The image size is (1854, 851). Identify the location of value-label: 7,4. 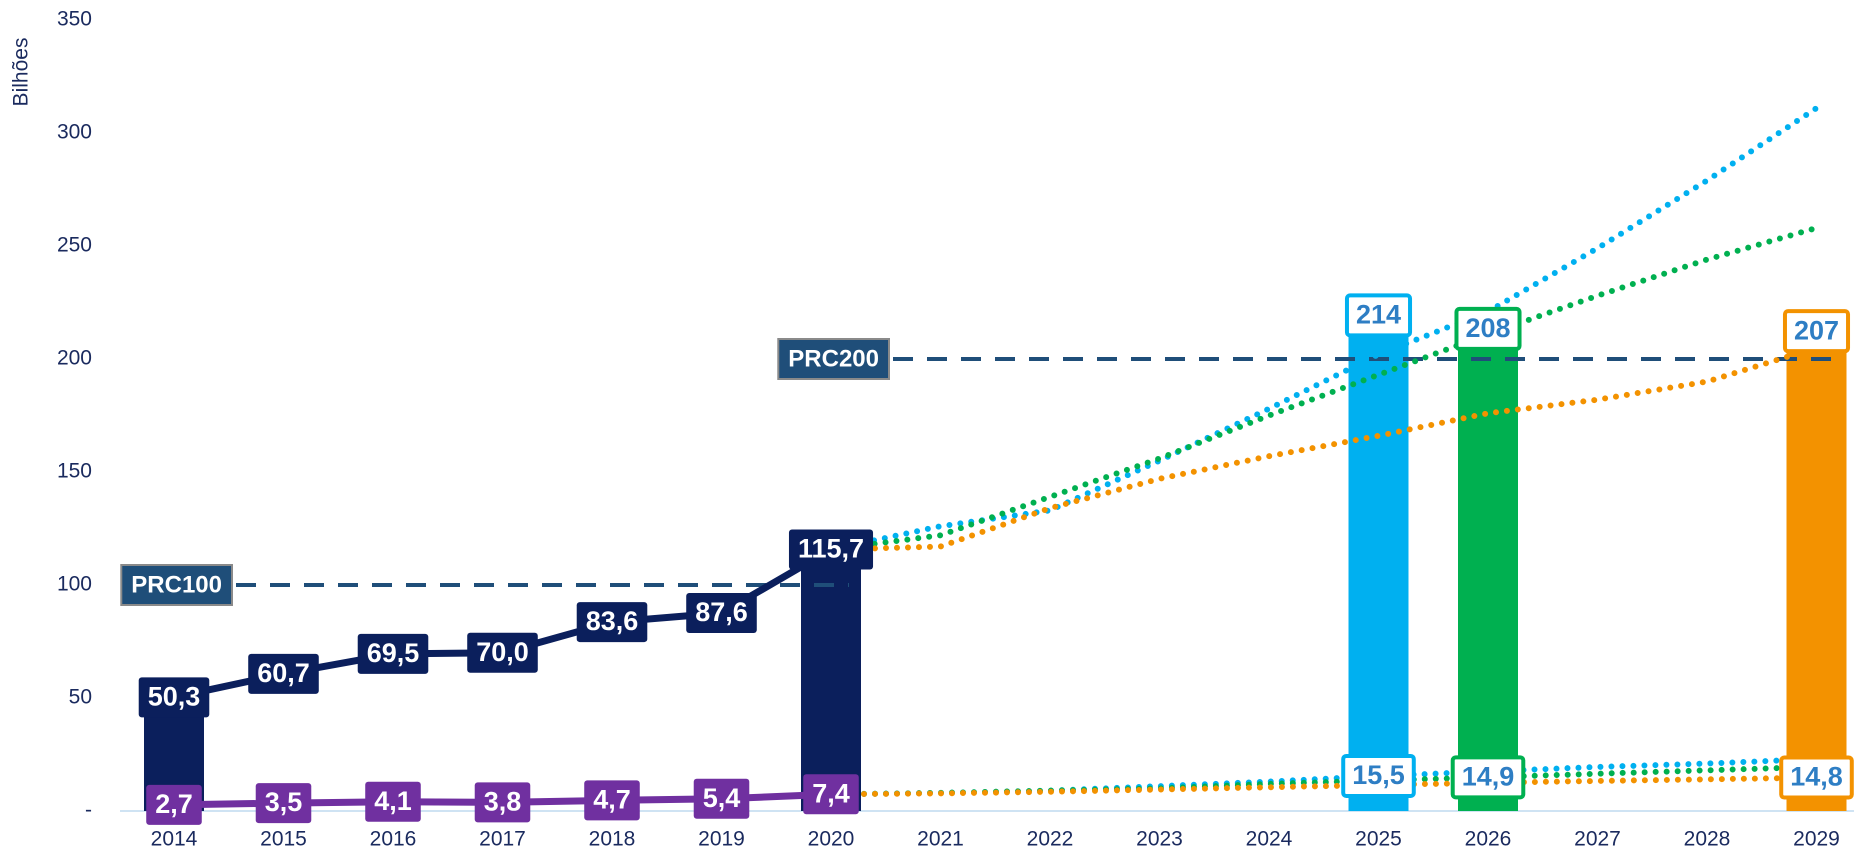
(831, 793).